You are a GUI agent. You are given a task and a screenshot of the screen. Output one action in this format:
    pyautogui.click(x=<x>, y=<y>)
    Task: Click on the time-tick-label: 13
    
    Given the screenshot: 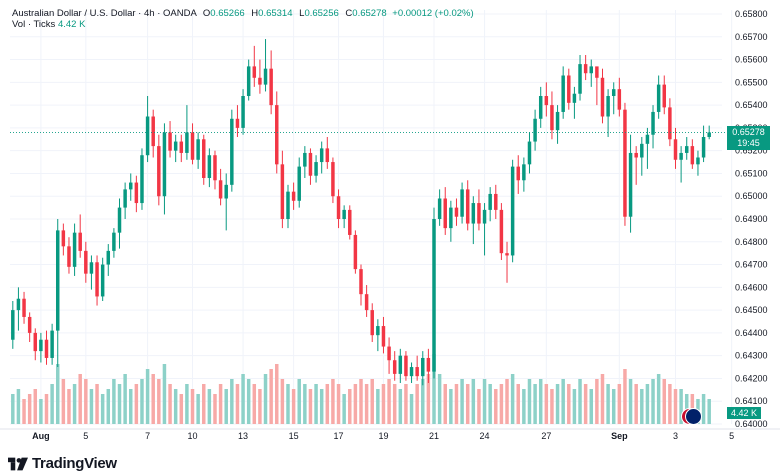 What is the action you would take?
    pyautogui.click(x=243, y=436)
    